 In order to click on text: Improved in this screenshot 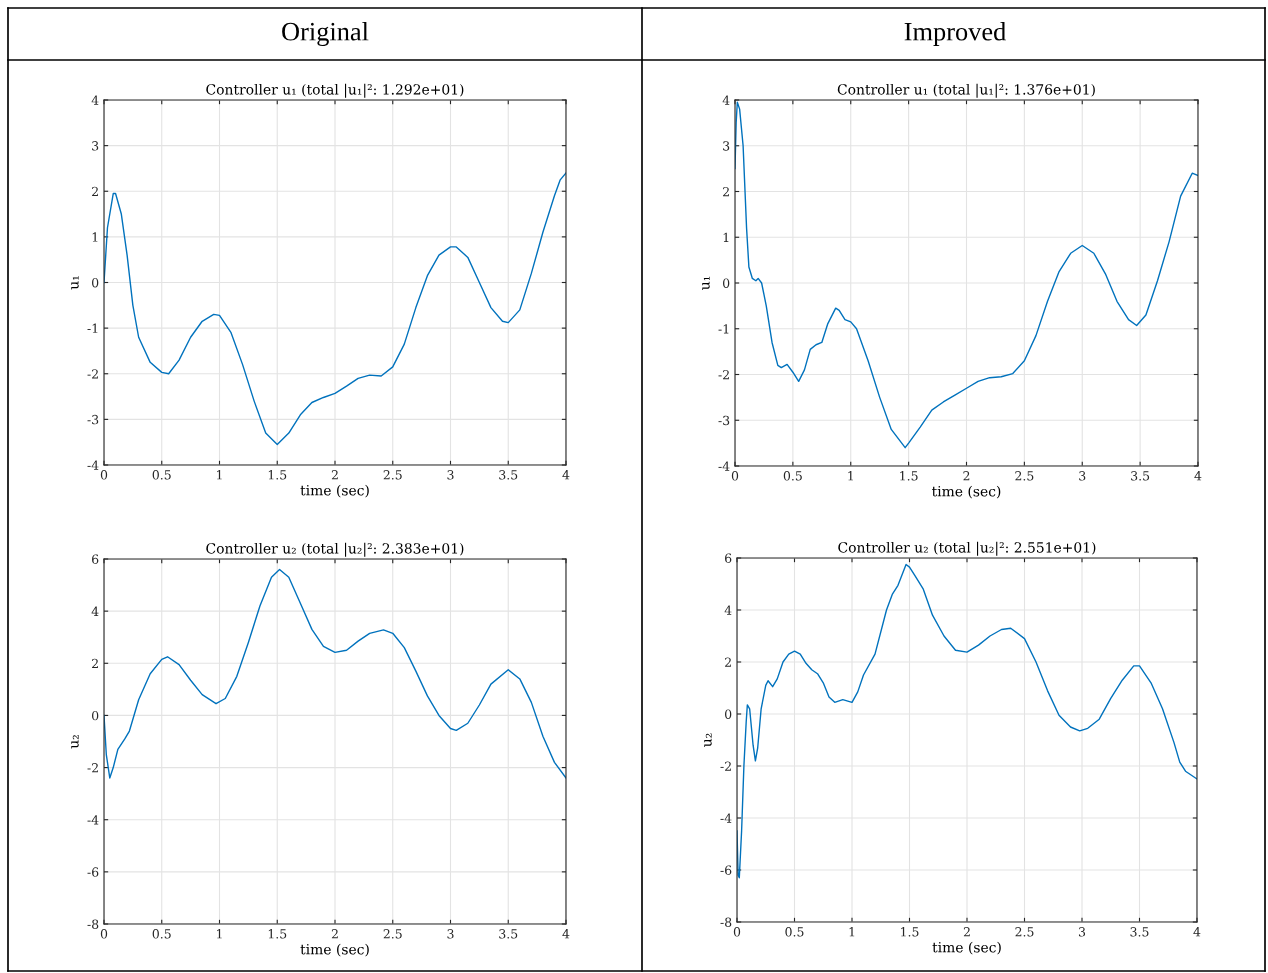, I will do `click(955, 34)`.